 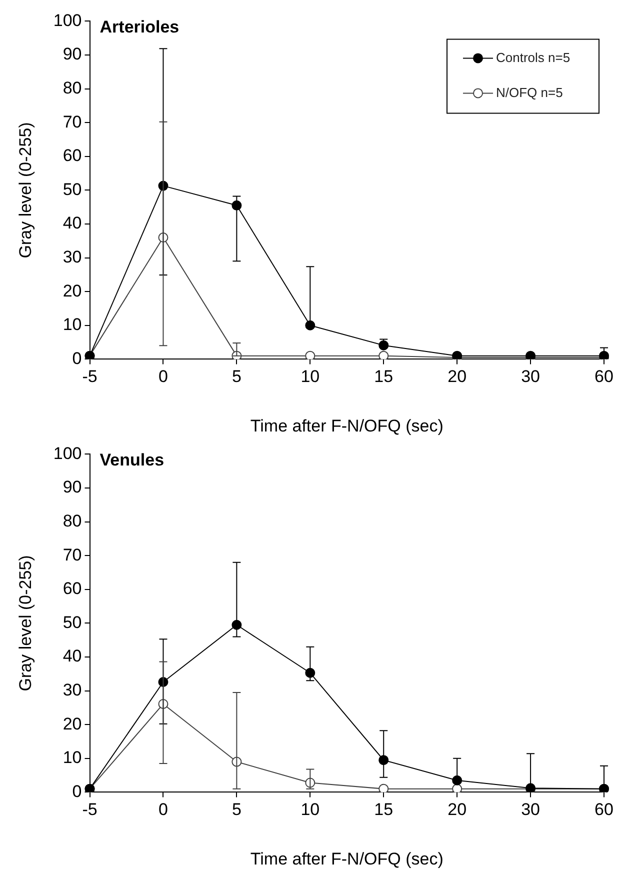 What do you see at coordinates (533, 57) in the screenshot?
I see `legend-label: Controls n=5` at bounding box center [533, 57].